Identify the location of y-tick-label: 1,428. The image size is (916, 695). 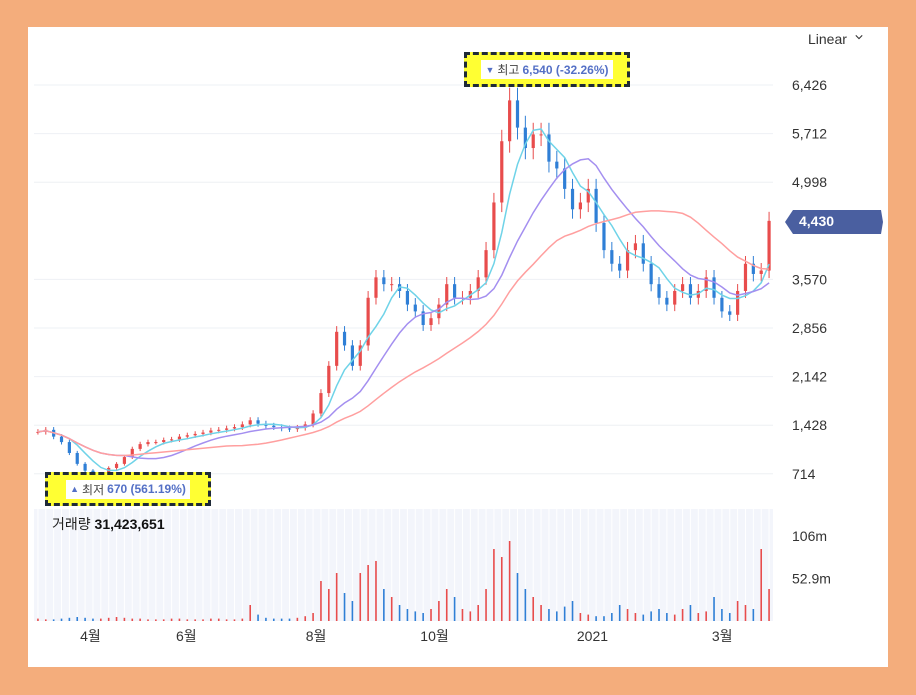
(809, 425).